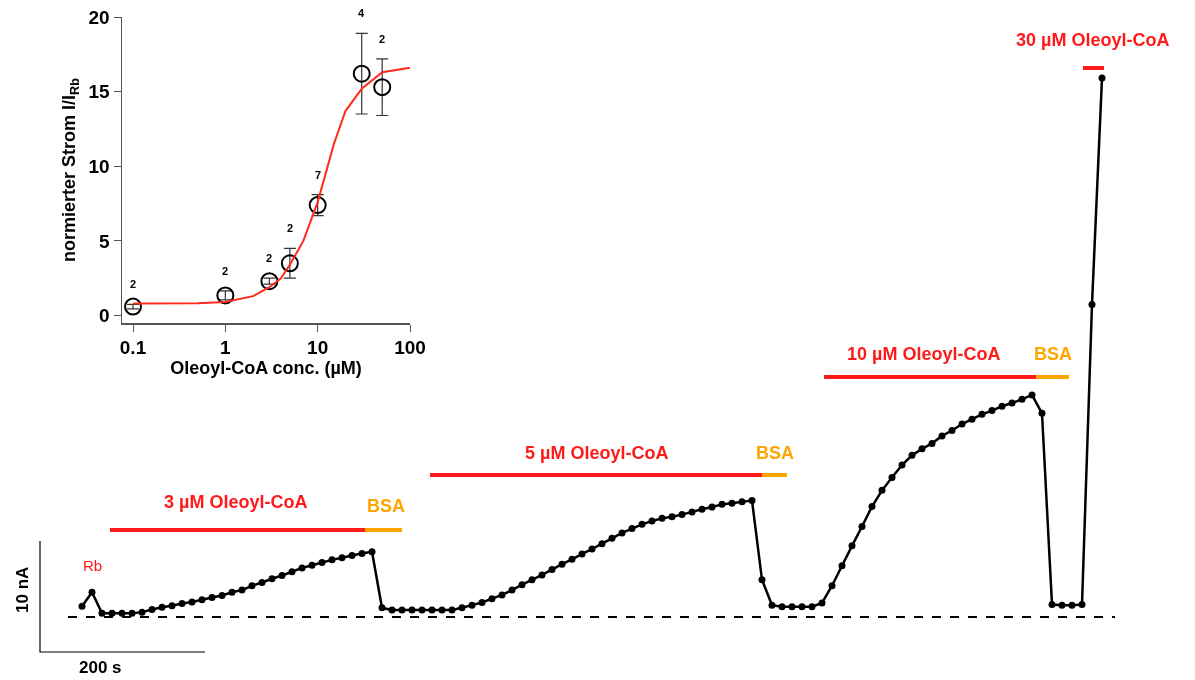 The height and width of the screenshot is (680, 1195). What do you see at coordinates (236, 502) in the screenshot?
I see `annotation: 3 µM Oleoyl-CoA` at bounding box center [236, 502].